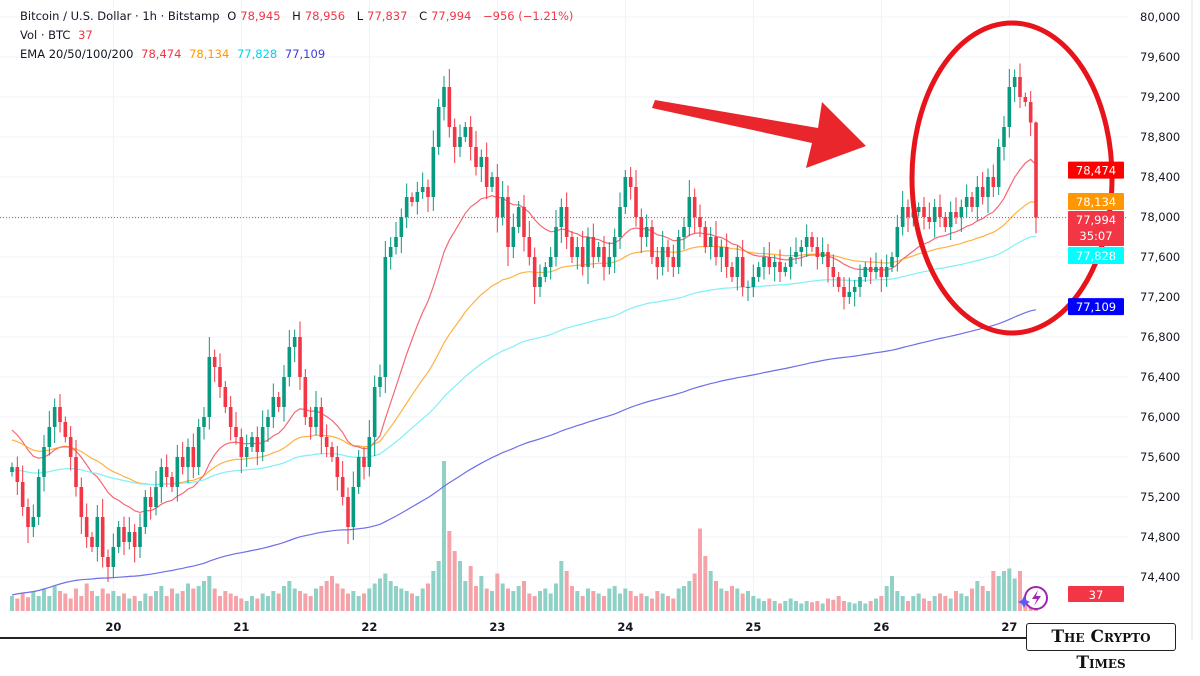  I want to click on ema200-badge-text: 77,109, so click(1096, 307).